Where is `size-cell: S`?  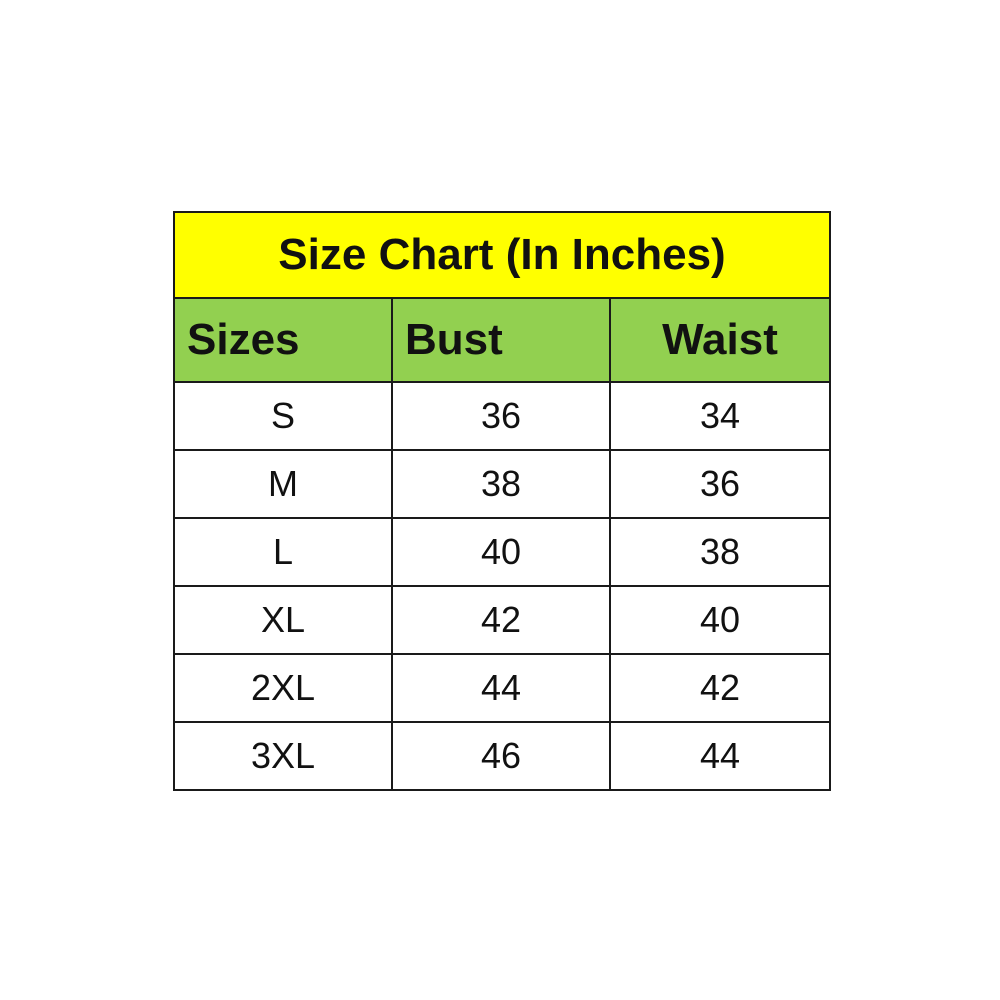
size-cell: S is located at coordinates (283, 416).